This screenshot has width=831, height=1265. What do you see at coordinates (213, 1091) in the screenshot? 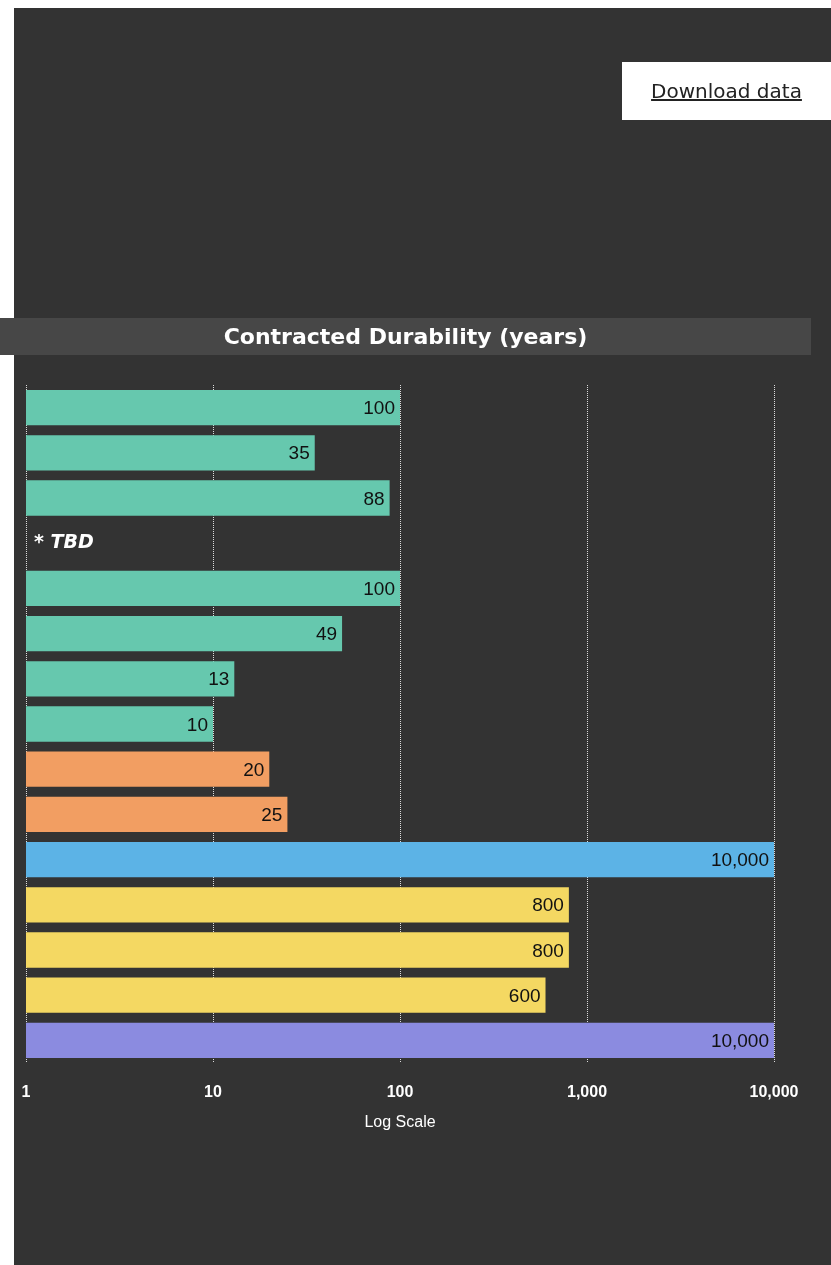
I see `x-tick-label: 10` at bounding box center [213, 1091].